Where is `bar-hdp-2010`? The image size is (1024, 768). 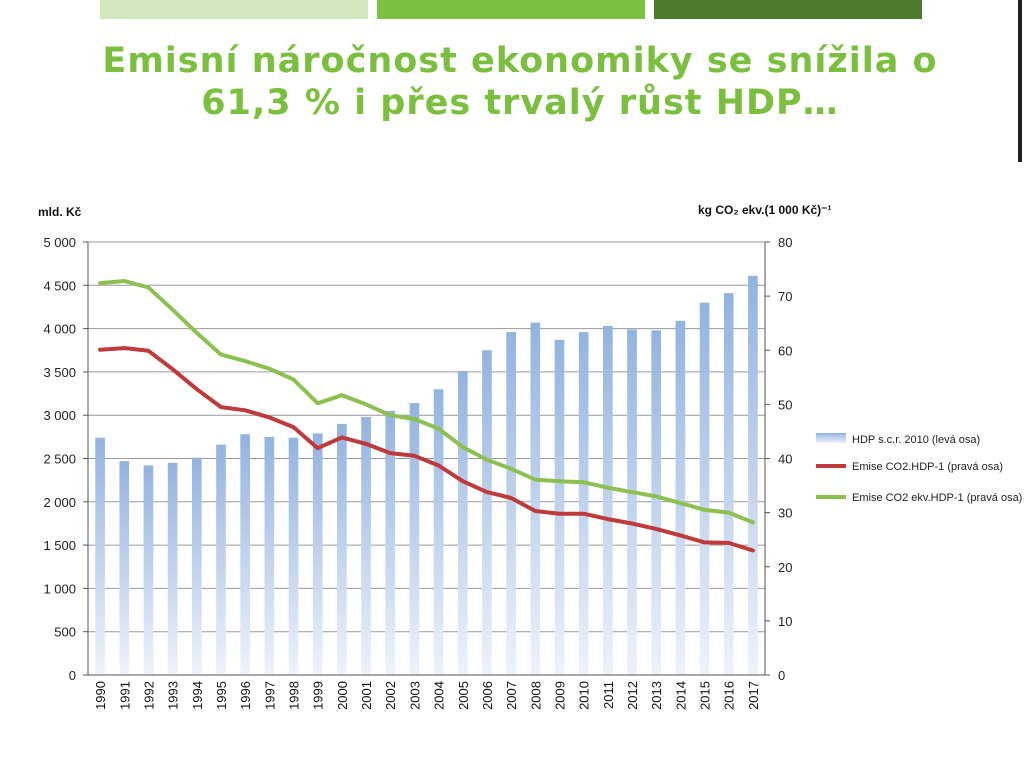 bar-hdp-2010 is located at coordinates (583, 503).